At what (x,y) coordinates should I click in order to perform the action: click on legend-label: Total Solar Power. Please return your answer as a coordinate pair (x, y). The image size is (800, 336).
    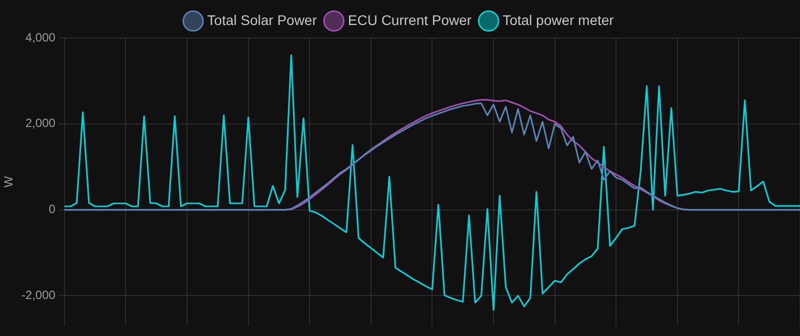
    Looking at the image, I should click on (262, 20).